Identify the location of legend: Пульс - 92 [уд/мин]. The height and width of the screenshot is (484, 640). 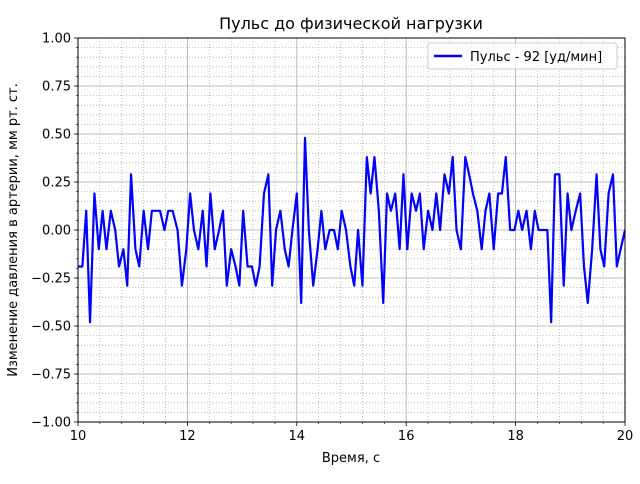
(522, 56).